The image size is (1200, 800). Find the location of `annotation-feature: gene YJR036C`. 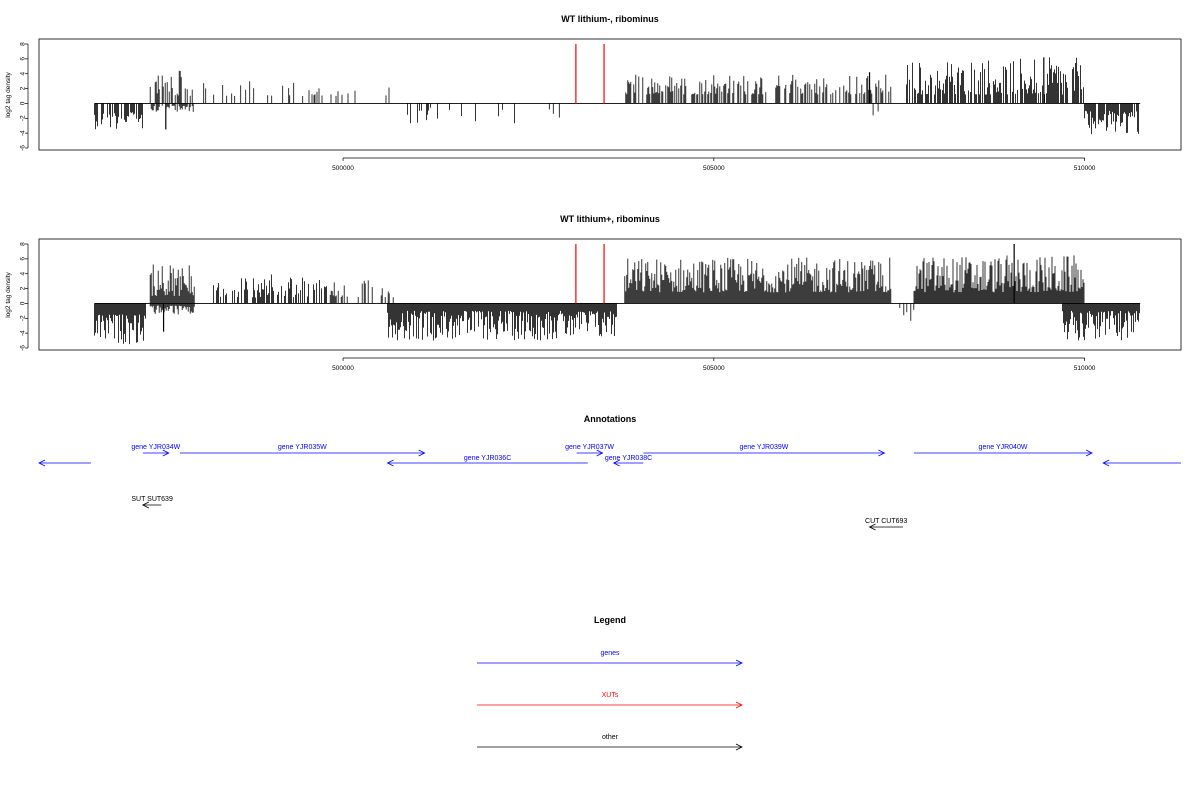

annotation-feature: gene YJR036C is located at coordinates (487, 461).